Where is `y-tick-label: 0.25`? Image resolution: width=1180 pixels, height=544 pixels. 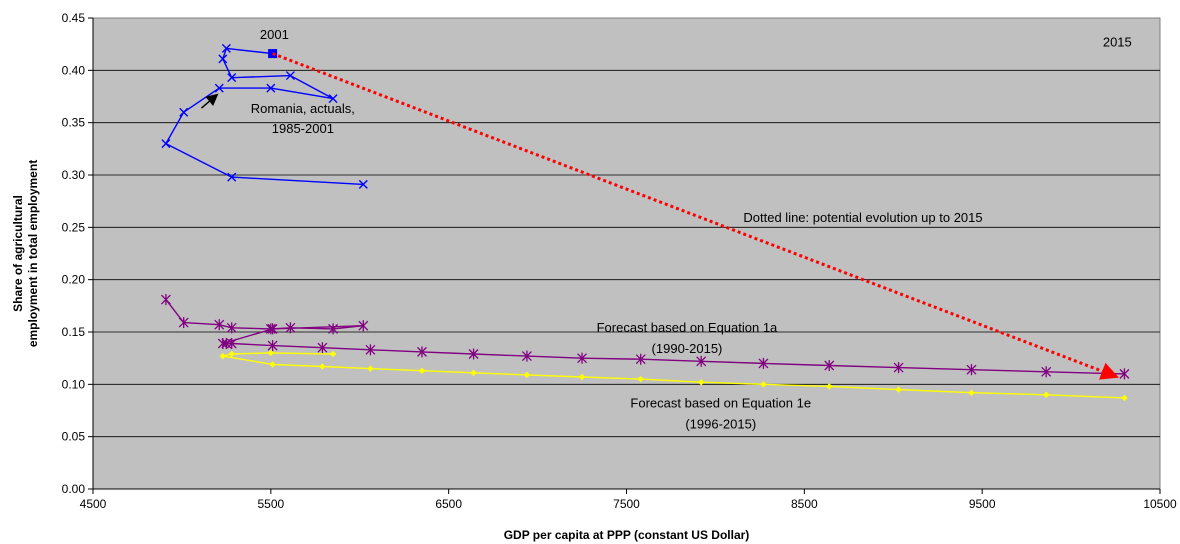 y-tick-label: 0.25 is located at coordinates (74, 227).